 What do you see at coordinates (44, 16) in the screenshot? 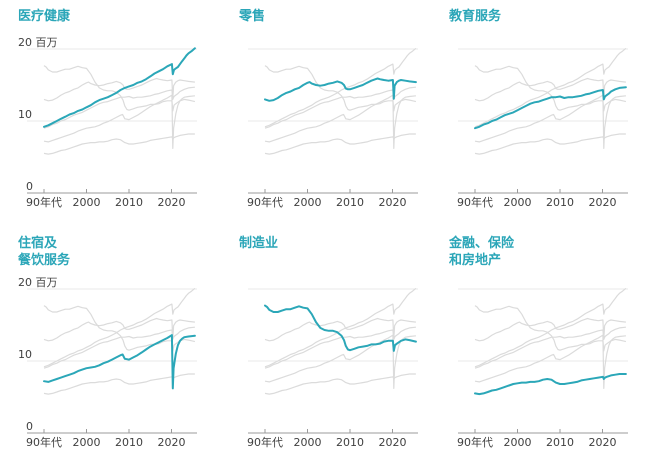
I see `panel-title-healthcare: 医疗健康` at bounding box center [44, 16].